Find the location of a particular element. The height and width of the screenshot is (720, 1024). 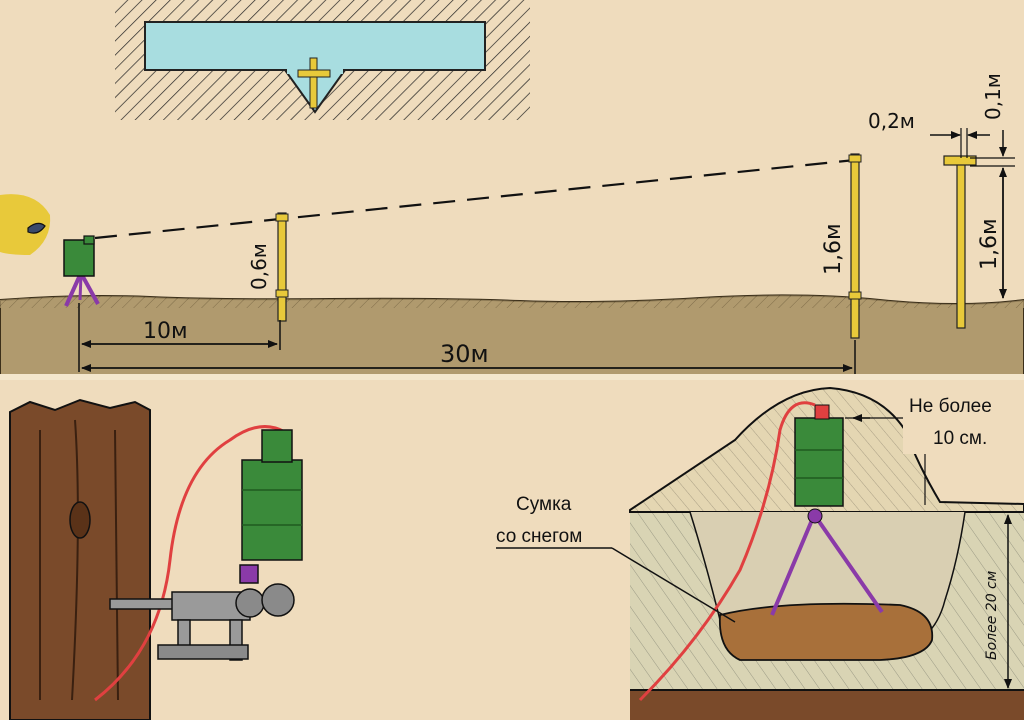

label-offset-0-1: 0,1м is located at coordinates (993, 96).